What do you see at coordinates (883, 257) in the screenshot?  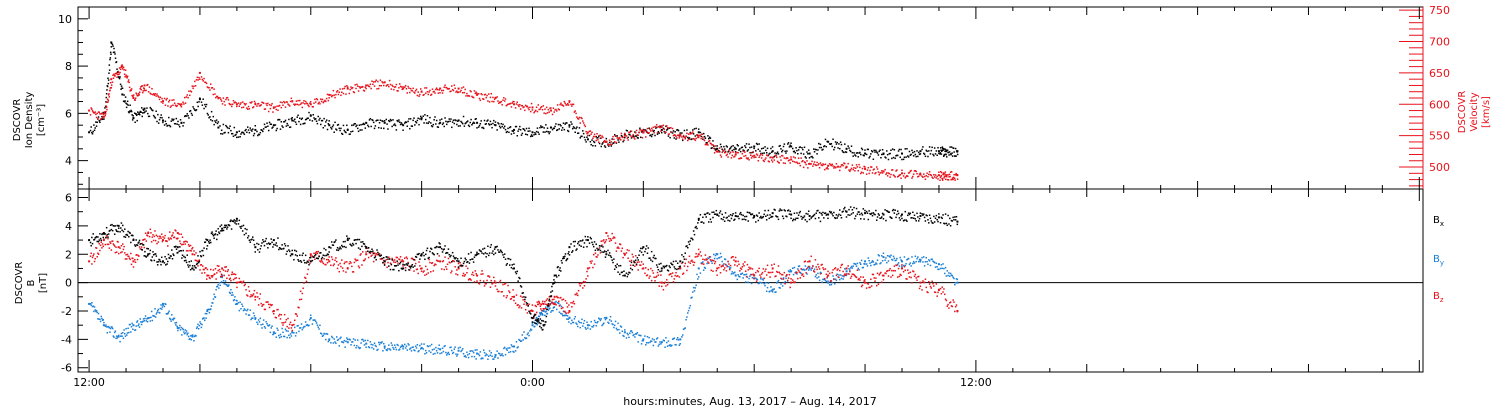 I see `by-series-point` at bounding box center [883, 257].